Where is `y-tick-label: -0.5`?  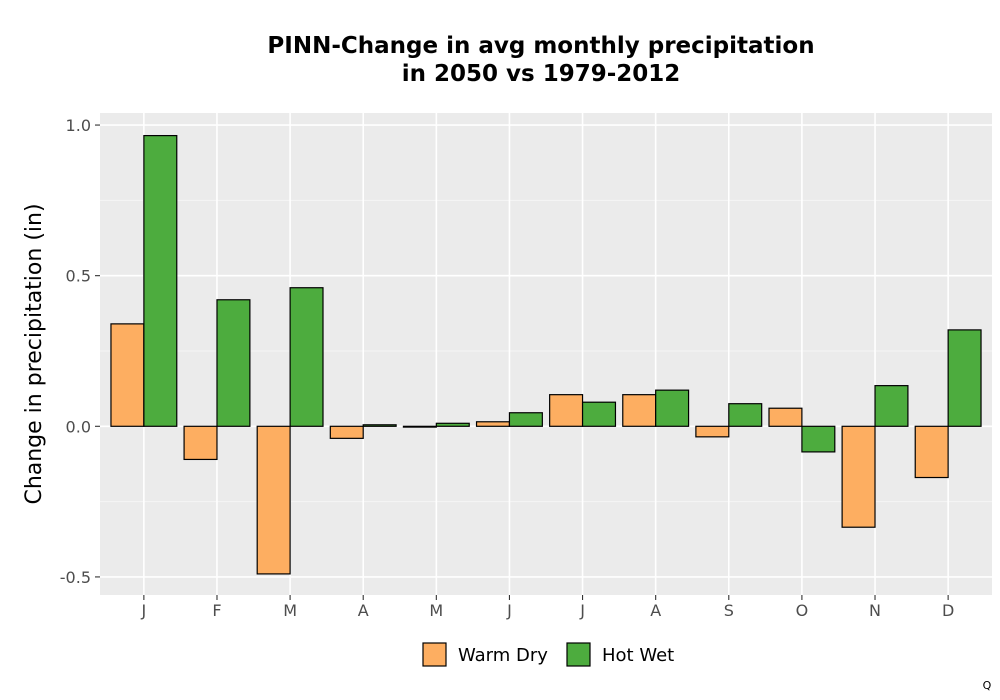 y-tick-label: -0.5 is located at coordinates (75, 577).